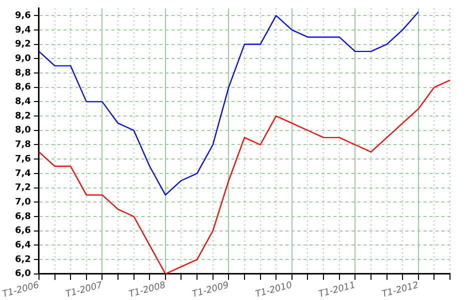 The image size is (470, 300). Describe the element at coordinates (22, 217) in the screenshot. I see `y-tick-label: 6,8` at that location.